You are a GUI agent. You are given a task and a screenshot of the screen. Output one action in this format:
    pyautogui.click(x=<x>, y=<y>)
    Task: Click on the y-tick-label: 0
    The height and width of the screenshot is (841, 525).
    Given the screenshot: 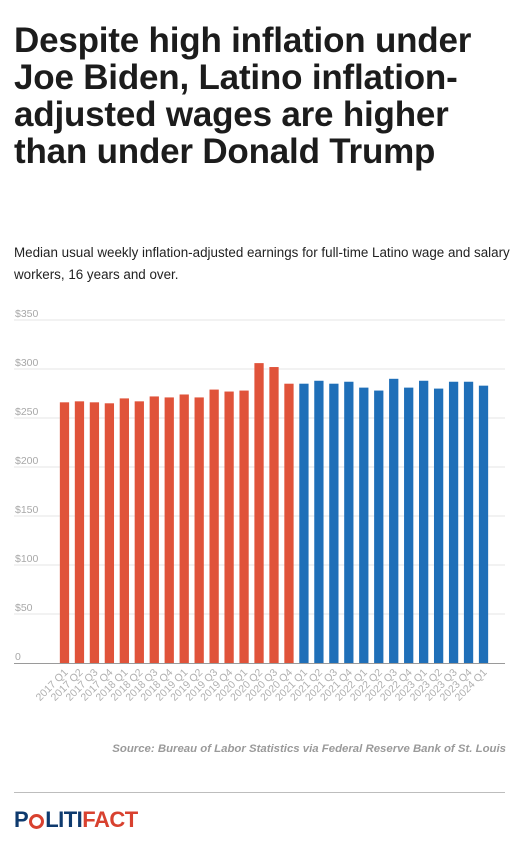 What is the action you would take?
    pyautogui.click(x=18, y=657)
    